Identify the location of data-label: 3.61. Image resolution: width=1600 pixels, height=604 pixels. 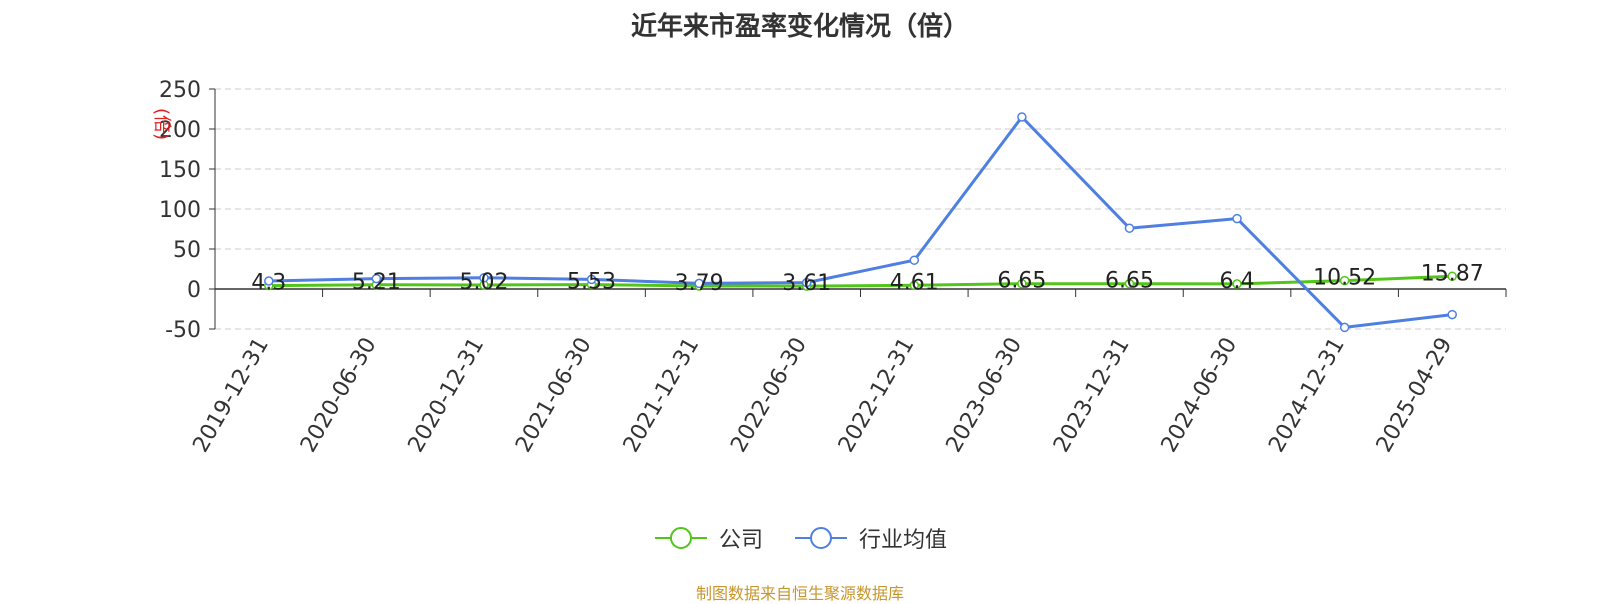
(806, 283).